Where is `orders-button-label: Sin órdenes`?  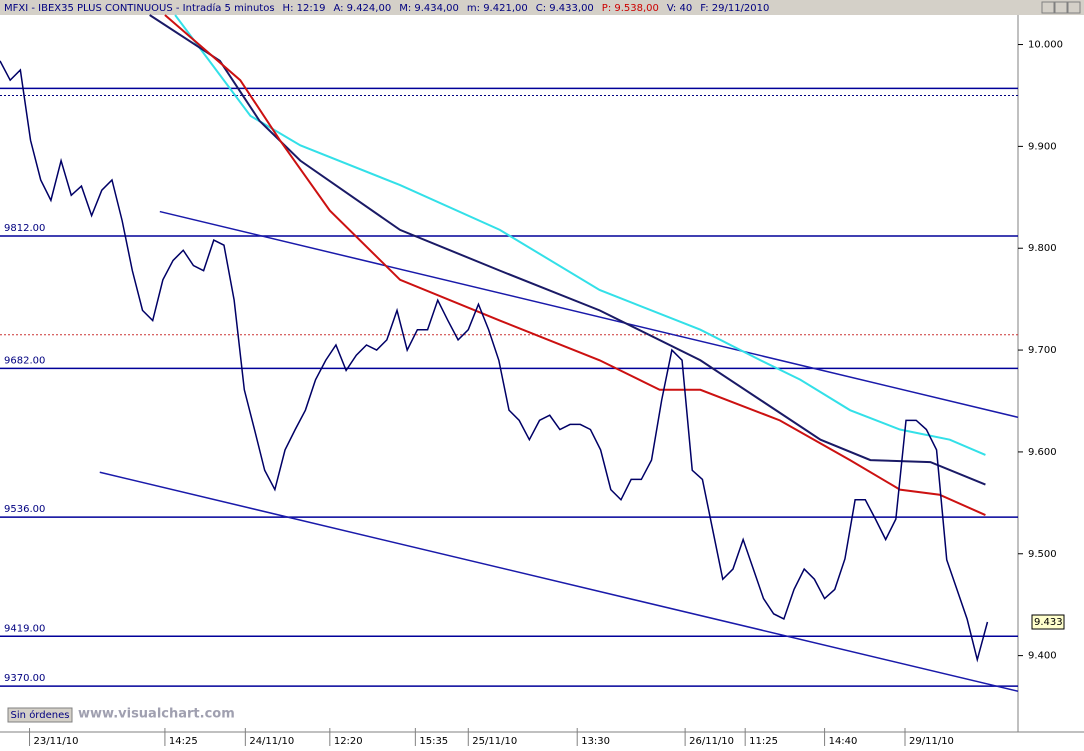 orders-button-label: Sin órdenes is located at coordinates (40, 715).